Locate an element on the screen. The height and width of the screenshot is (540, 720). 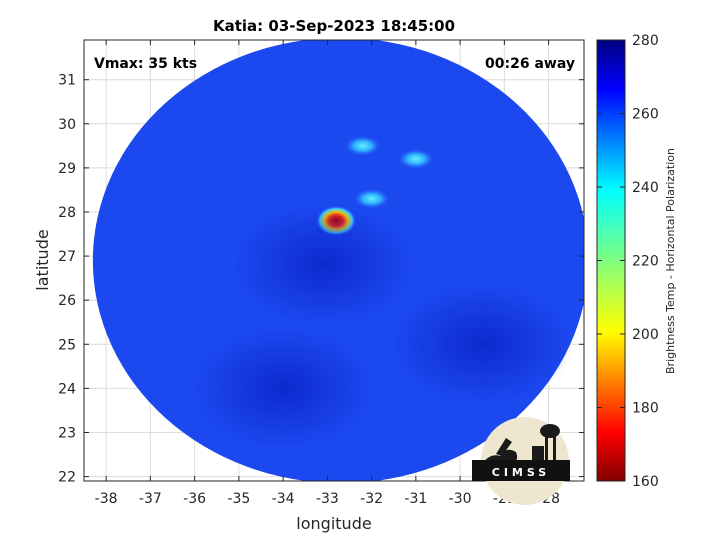
colorbar-tick-label: 280 is located at coordinates (645, 41).